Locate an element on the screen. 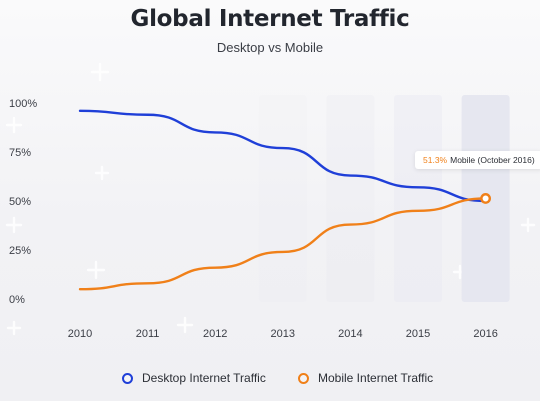 The width and height of the screenshot is (540, 401). column-band-2014 is located at coordinates (350, 198).